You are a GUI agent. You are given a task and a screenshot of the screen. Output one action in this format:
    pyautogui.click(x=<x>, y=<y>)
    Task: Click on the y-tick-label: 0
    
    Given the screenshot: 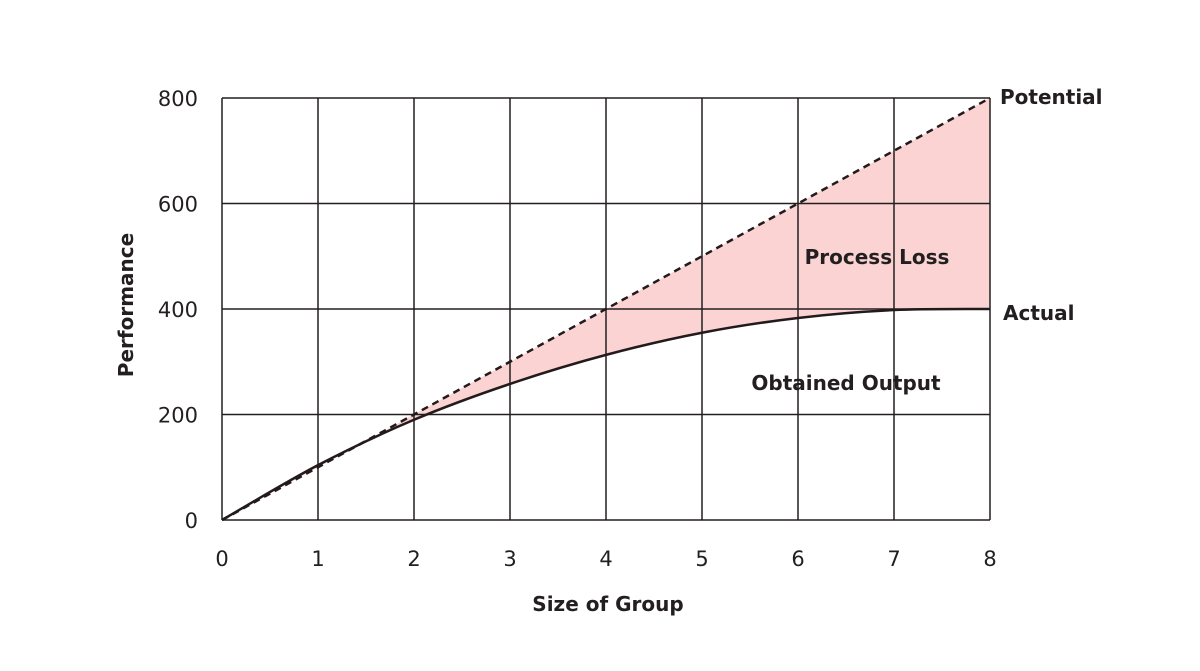 What is the action you would take?
    pyautogui.click(x=191, y=521)
    